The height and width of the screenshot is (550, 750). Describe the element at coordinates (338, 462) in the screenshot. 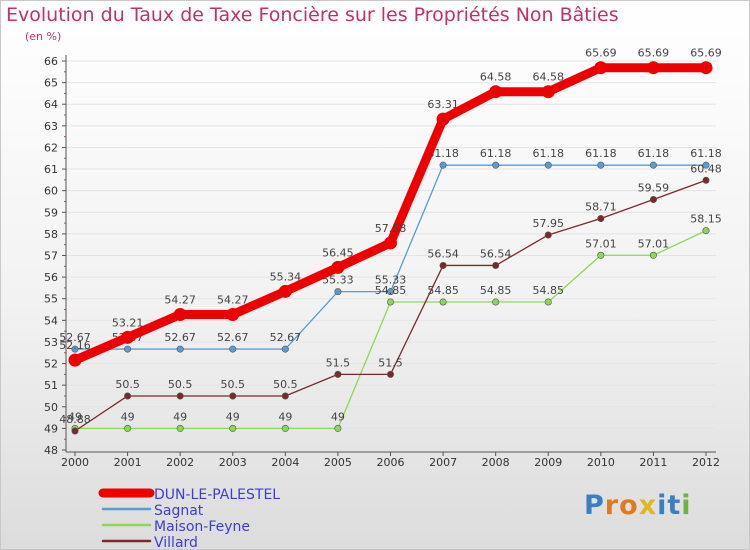

I see `x-tick-label: 2005` at that location.